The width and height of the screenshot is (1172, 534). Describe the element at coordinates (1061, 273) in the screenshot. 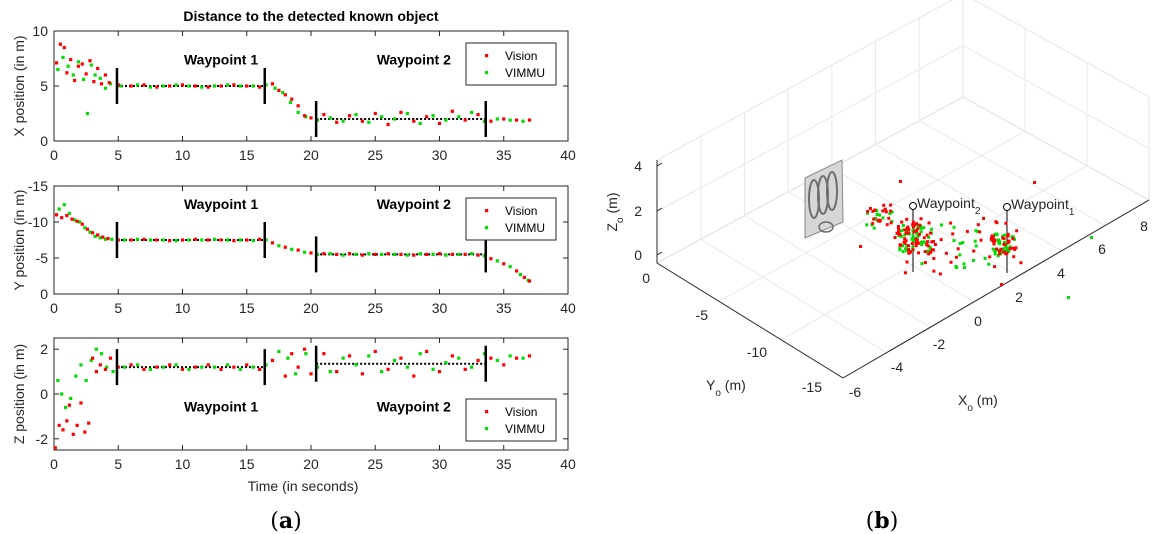

I see `x-tick-label: 4` at that location.